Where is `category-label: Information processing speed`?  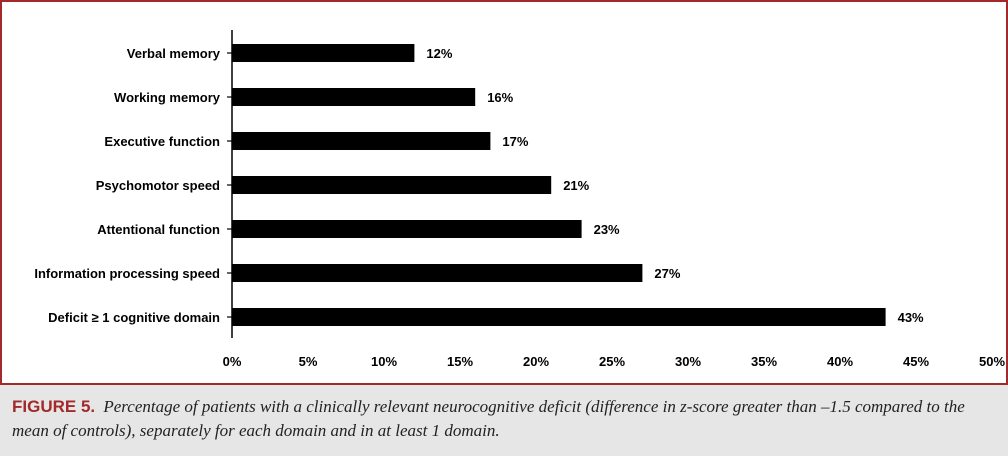
category-label: Information processing speed is located at coordinates (127, 273).